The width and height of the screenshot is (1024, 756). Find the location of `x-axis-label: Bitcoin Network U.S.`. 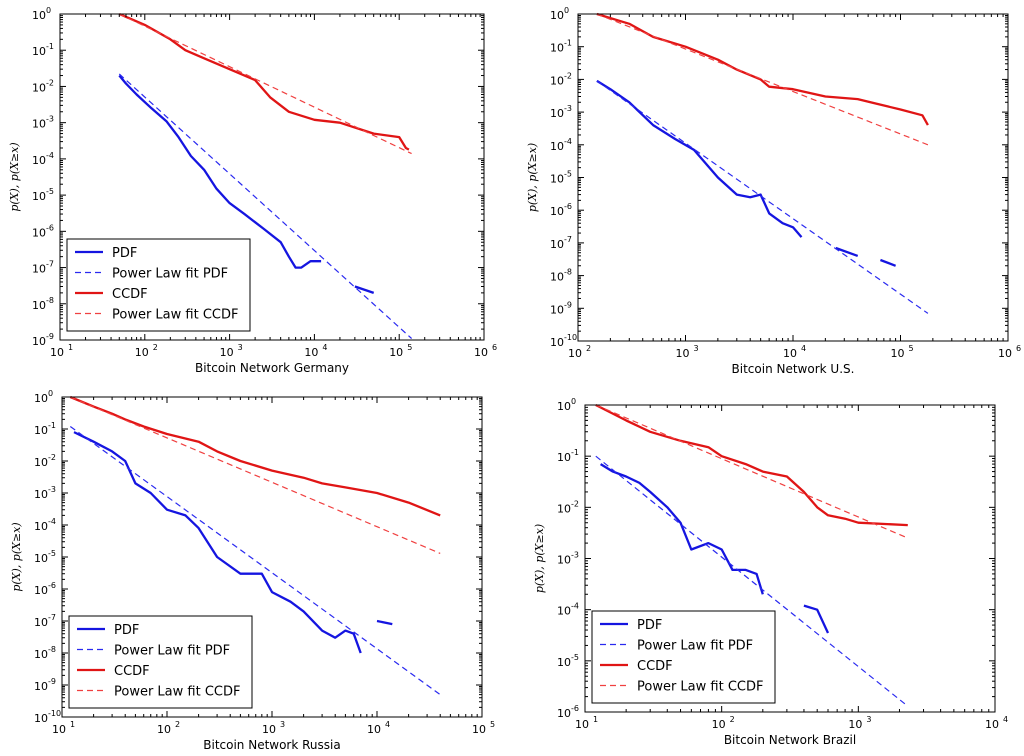

x-axis-label: Bitcoin Network U.S. is located at coordinates (793, 369).